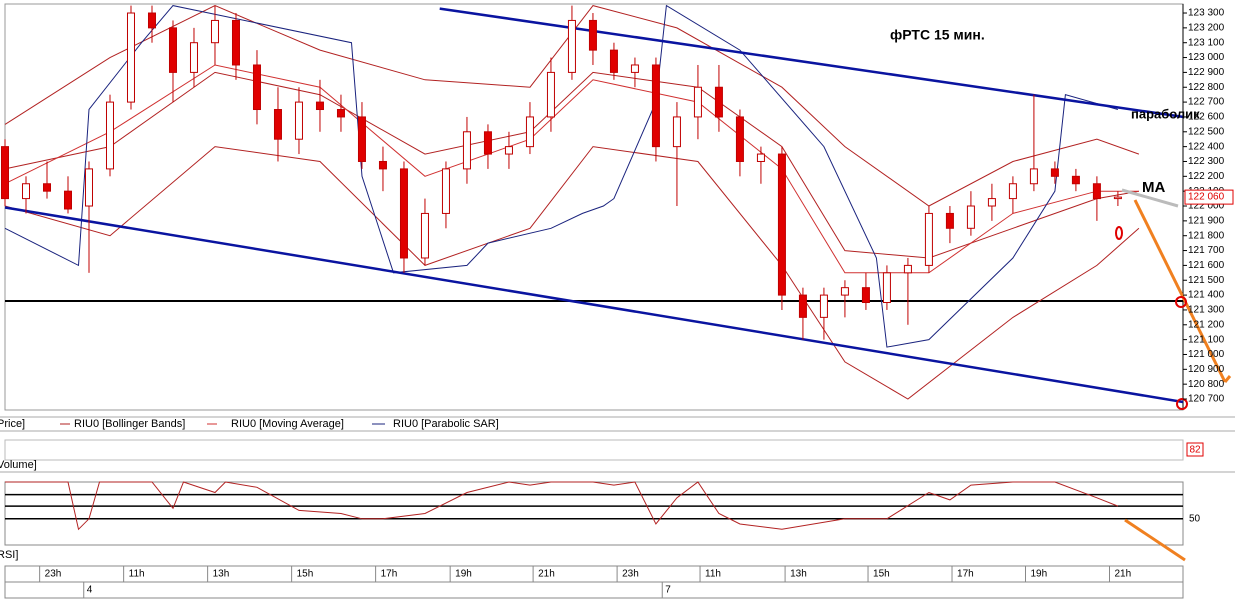 The height and width of the screenshot is (603, 1235). Describe the element at coordinates (287, 424) in the screenshot. I see `legend-label: RIU0 [Moving Average]` at that location.